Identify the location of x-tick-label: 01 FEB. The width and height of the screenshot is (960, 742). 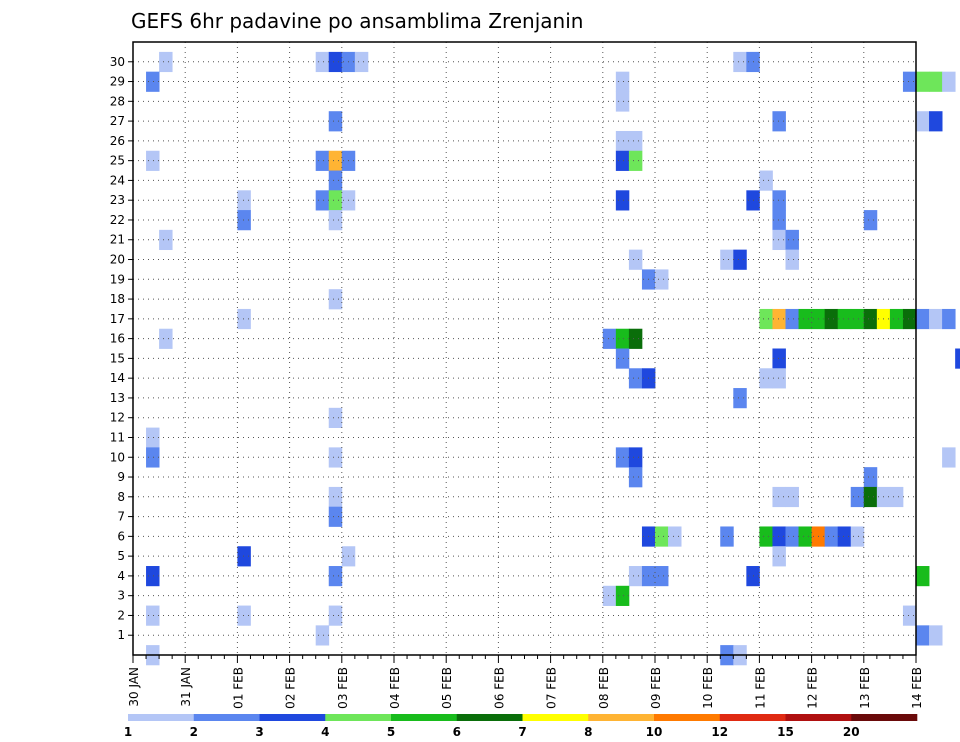
(238, 688).